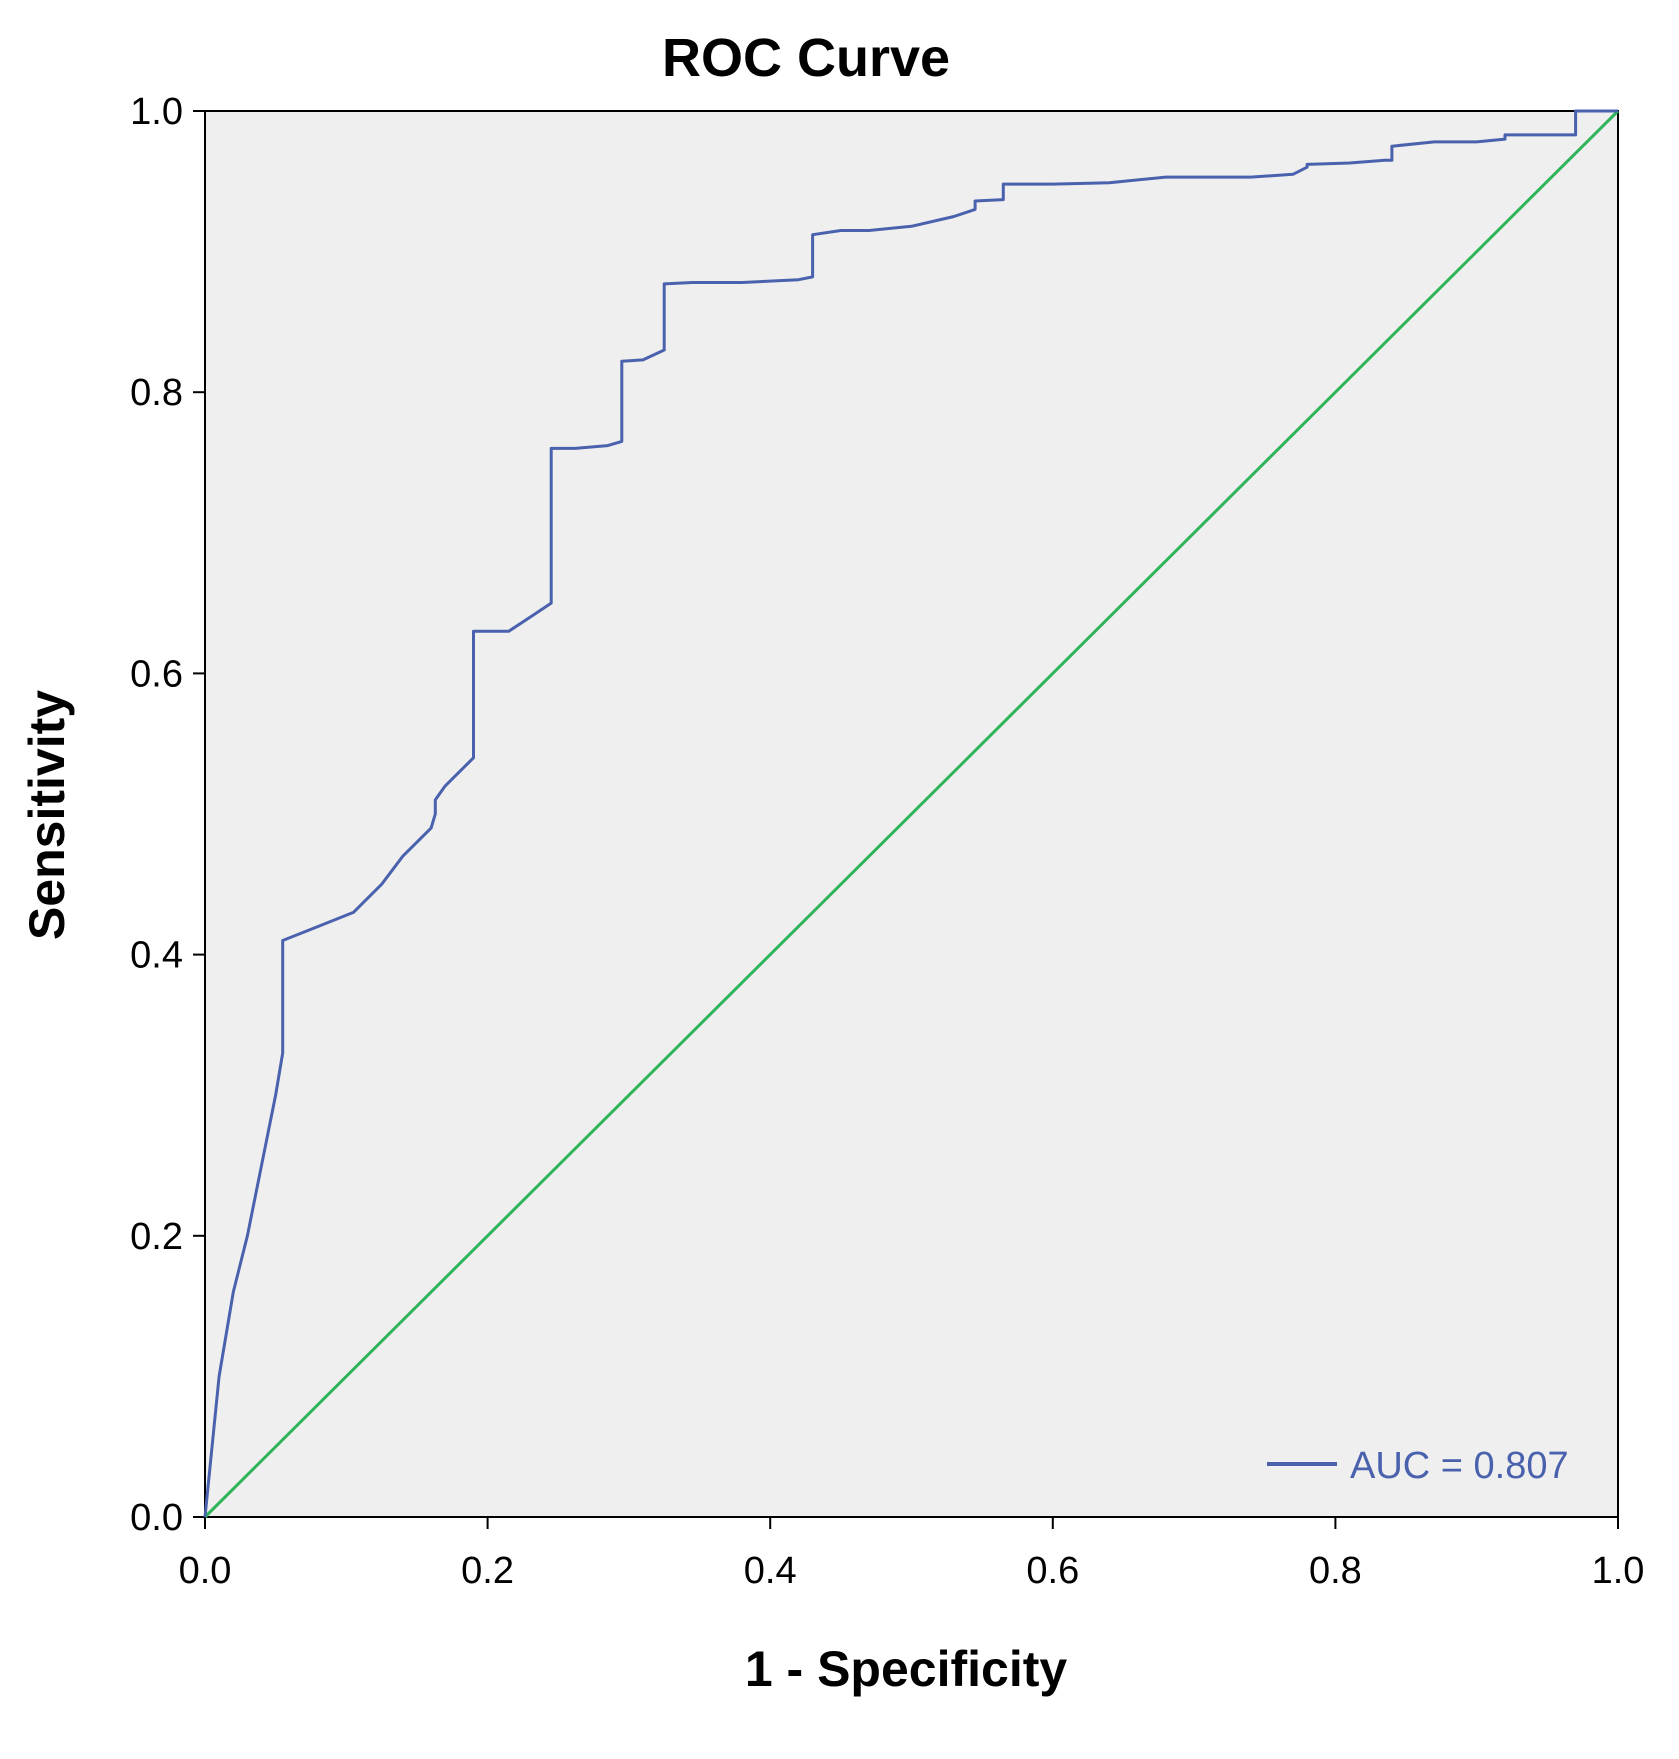 This screenshot has height=1759, width=1679. I want to click on legend-label-auc: AUC = 0.807, so click(1459, 1466).